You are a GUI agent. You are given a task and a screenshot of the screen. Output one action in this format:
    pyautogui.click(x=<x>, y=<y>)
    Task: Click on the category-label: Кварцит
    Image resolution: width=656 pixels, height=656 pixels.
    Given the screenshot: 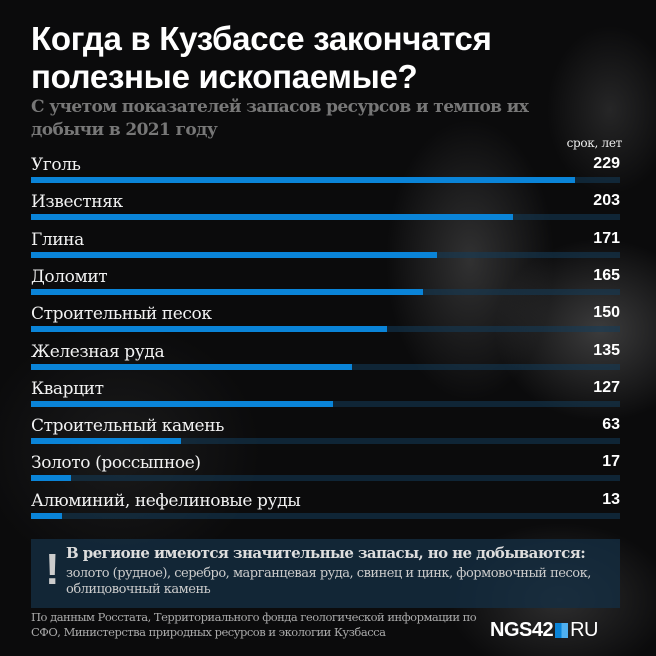 What is the action you would take?
    pyautogui.click(x=67, y=388)
    